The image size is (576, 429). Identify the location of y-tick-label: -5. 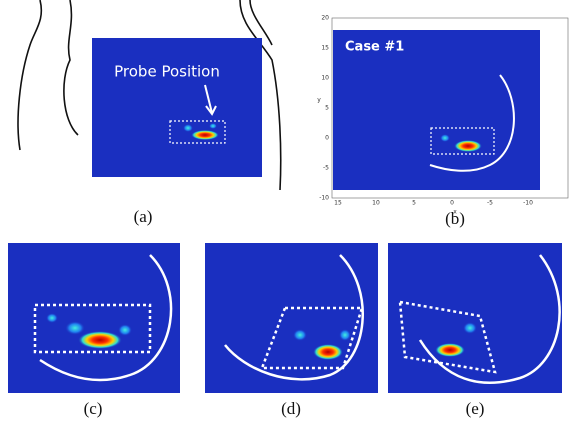
(326, 168).